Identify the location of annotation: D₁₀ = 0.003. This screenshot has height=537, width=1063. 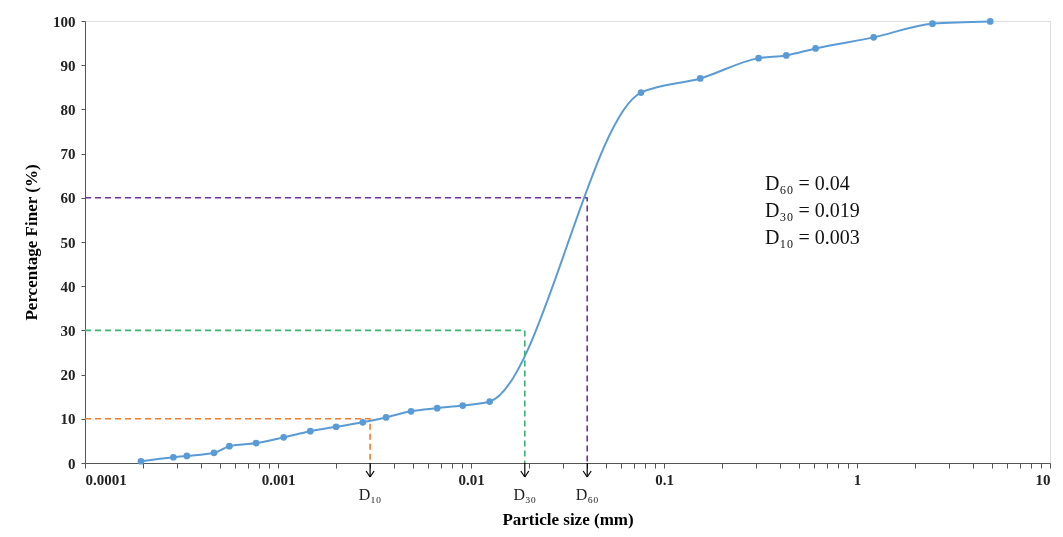
(812, 237).